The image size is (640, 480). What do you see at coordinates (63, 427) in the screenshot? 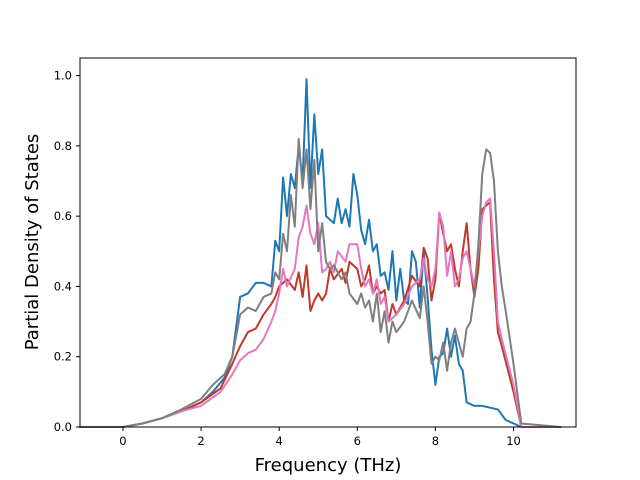
I see `y-tick-label: 0.0` at bounding box center [63, 427].